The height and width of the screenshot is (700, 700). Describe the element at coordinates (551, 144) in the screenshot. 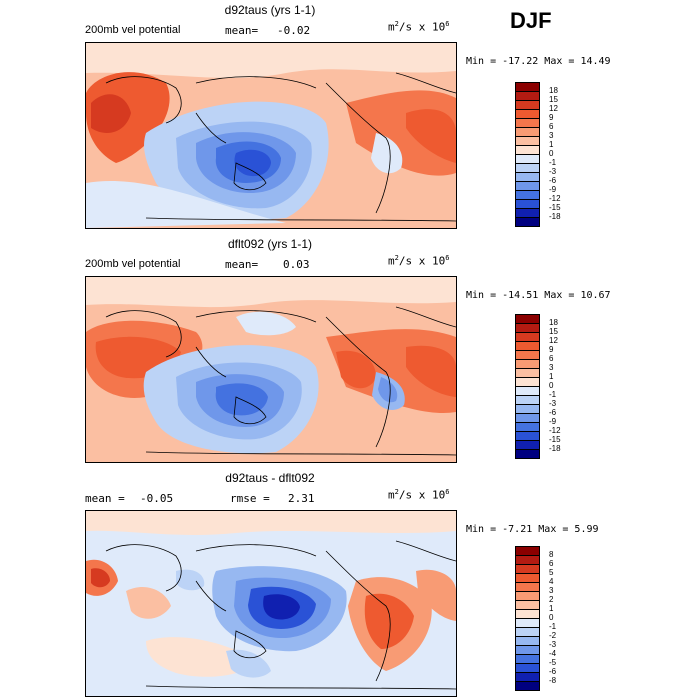

I see `panel-1-level: 1` at that location.